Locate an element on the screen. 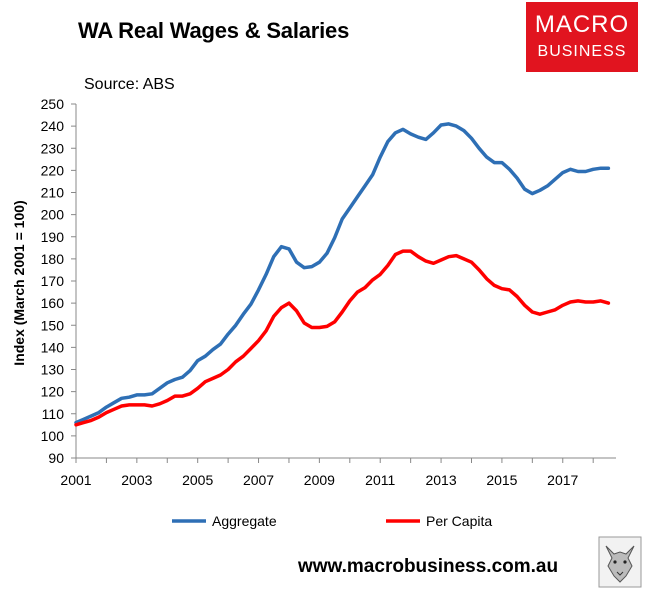 Image resolution: width=647 pixels, height=596 pixels. y-tick-label: 140 is located at coordinates (53, 347).